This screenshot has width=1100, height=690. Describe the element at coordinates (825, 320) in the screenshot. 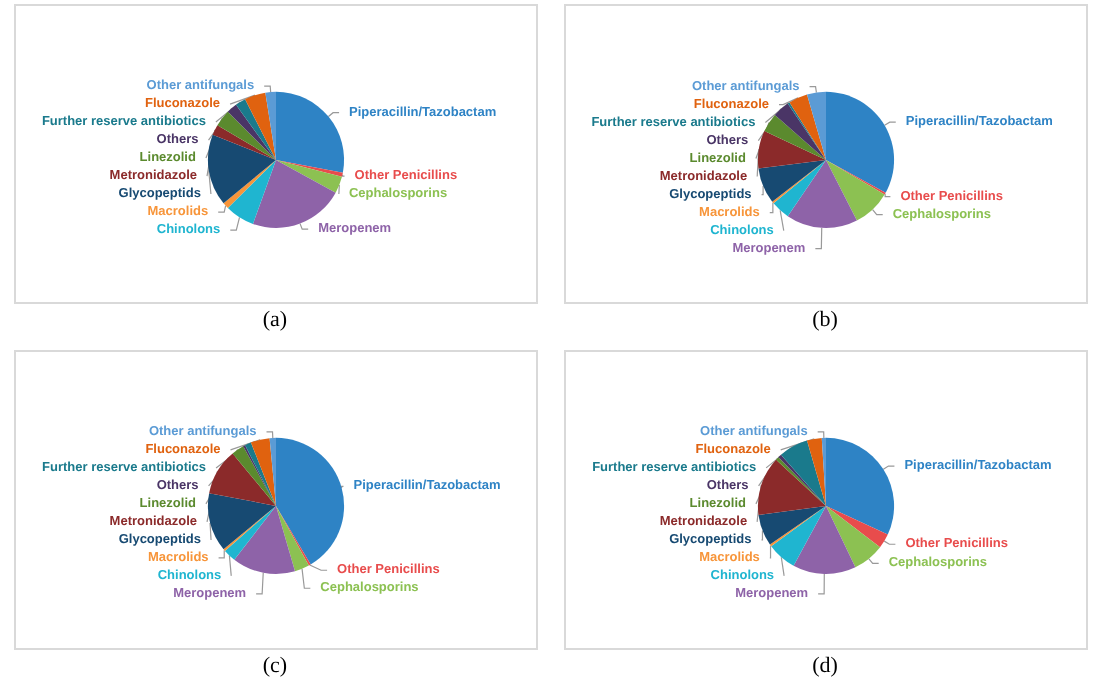

I see `text: (b)` at that location.